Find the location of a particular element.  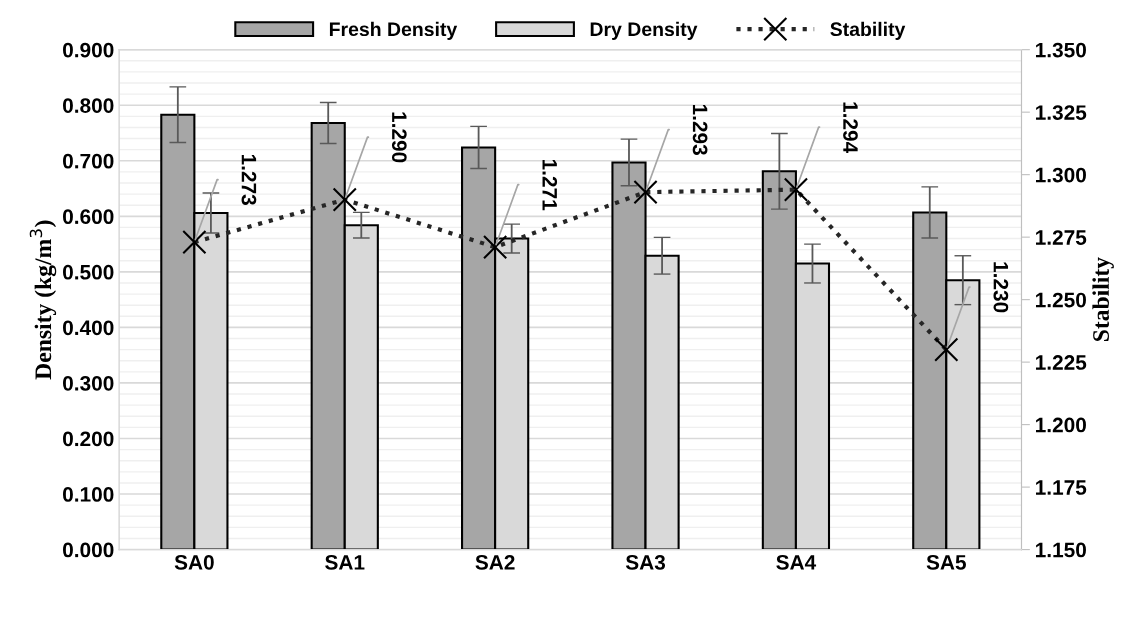

data-label: 1.290 is located at coordinates (399, 137).